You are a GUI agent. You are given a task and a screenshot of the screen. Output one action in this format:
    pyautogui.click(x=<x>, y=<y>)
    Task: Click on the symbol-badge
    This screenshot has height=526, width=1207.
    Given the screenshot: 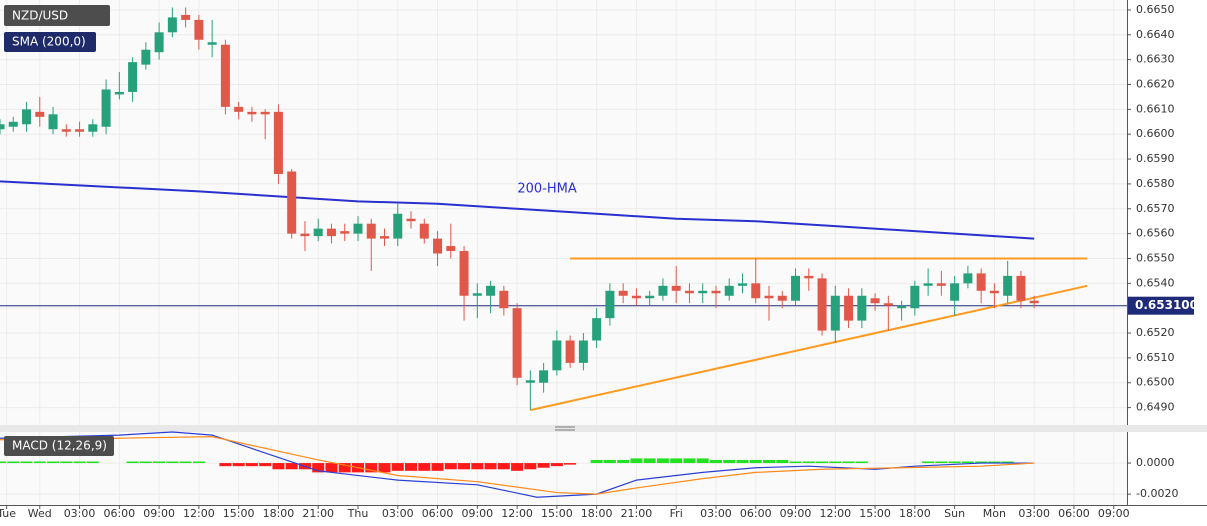 What is the action you would take?
    pyautogui.click(x=57, y=15)
    